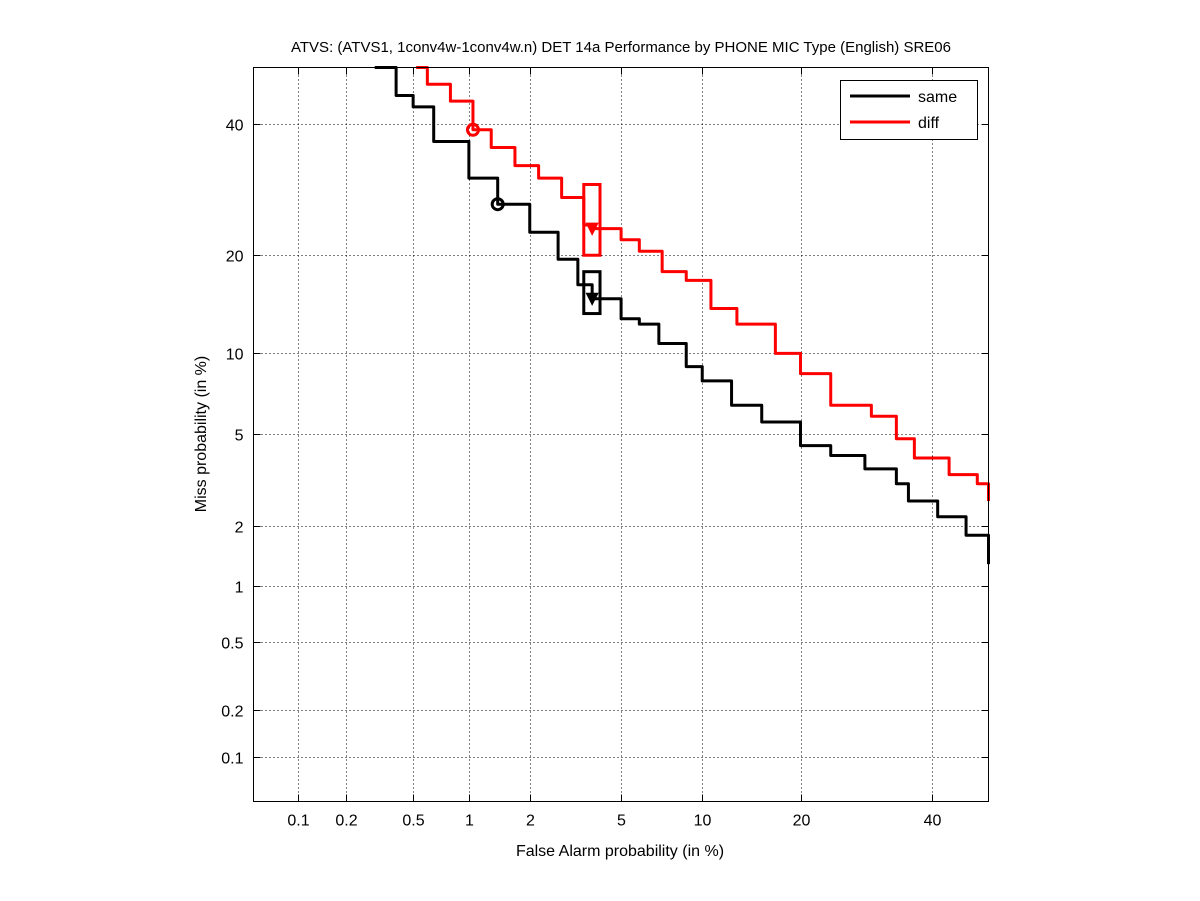  Describe the element at coordinates (232, 759) in the screenshot. I see `y-tick-label: 0.1` at that location.